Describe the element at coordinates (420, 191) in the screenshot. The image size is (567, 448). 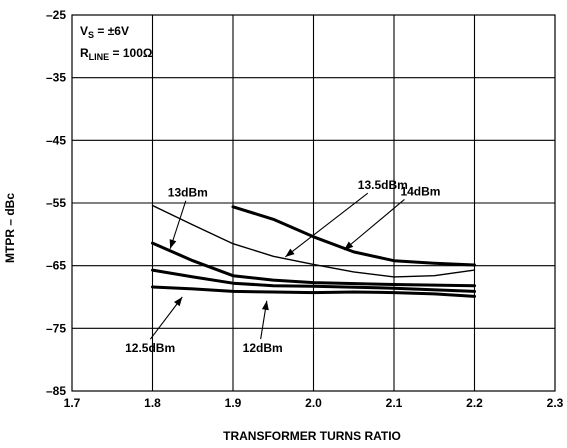
I see `series-label: 14dBm` at that location.